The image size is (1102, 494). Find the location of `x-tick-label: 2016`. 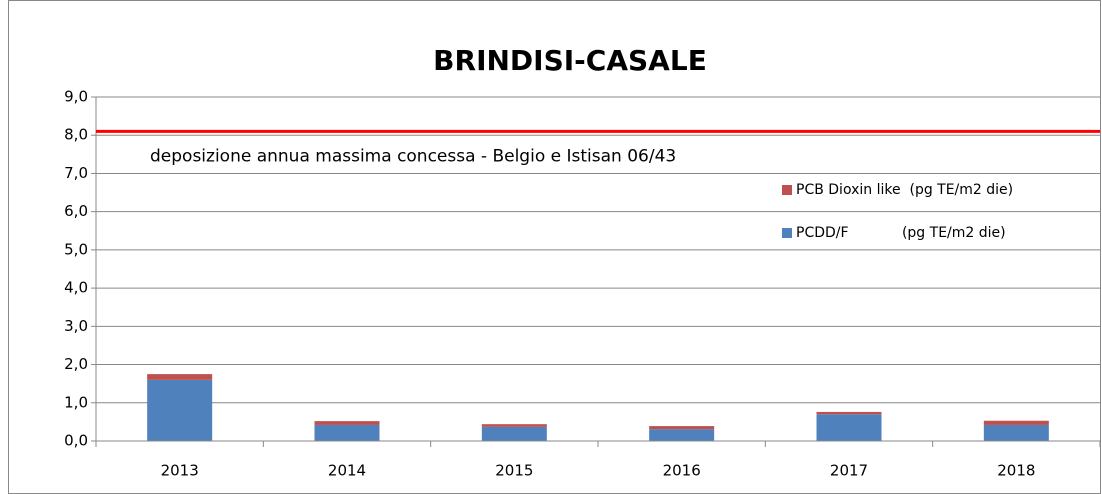

x-tick-label: 2016 is located at coordinates (682, 471).